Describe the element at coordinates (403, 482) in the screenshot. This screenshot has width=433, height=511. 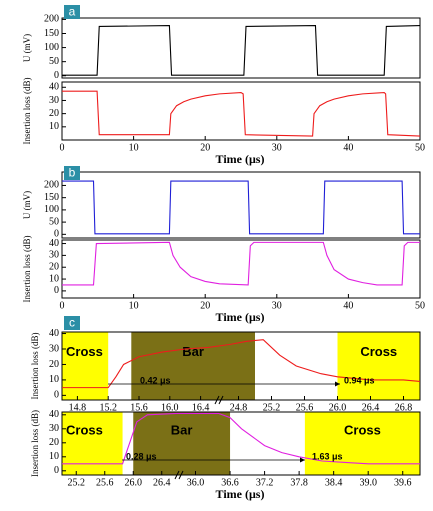
I see `x-tick-label: 39.6` at that location.